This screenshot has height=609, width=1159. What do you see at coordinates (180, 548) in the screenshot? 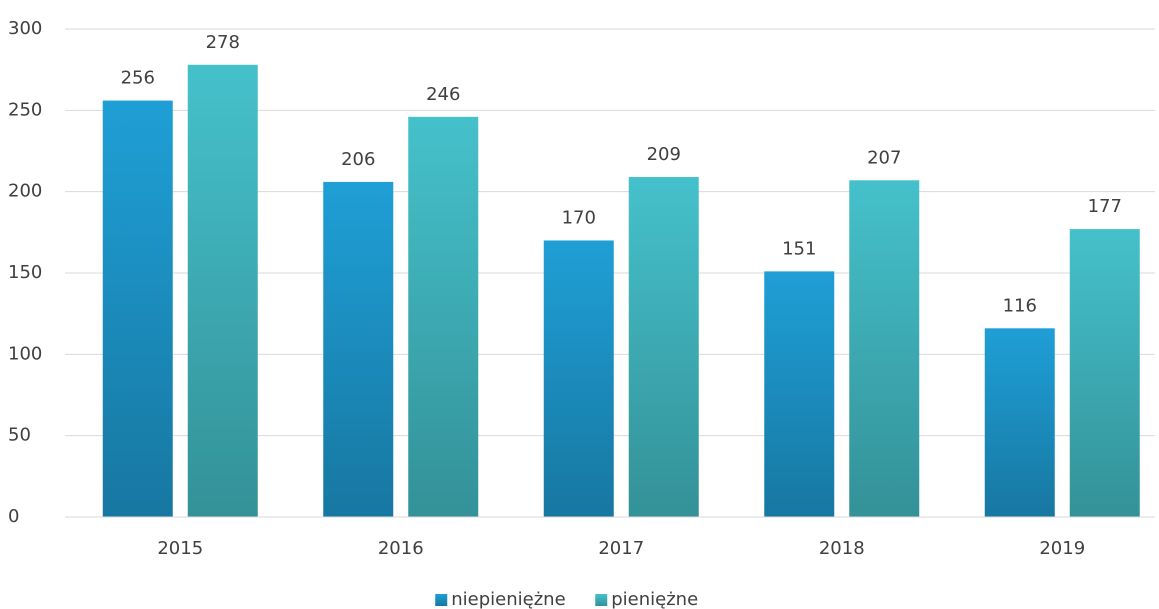
I see `x-tick-label: 2015` at bounding box center [180, 548].